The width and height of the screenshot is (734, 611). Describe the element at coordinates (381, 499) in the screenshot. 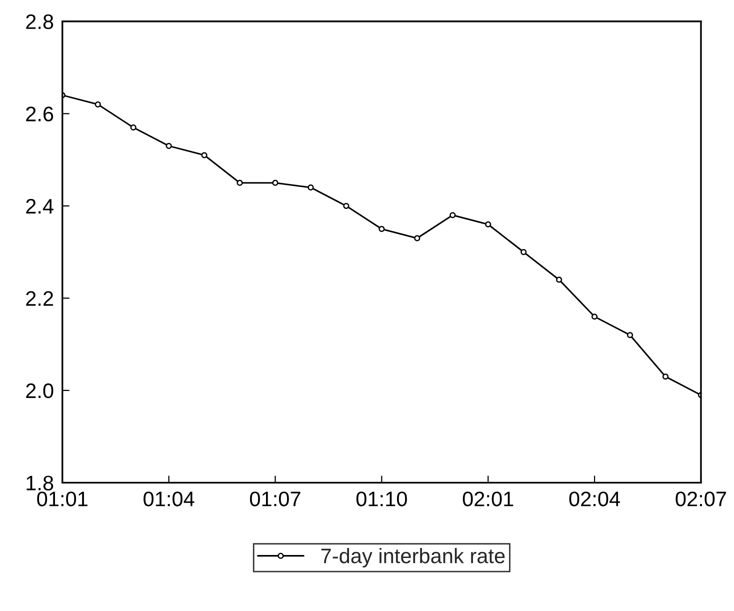

I see `x-tick-label: 01:10` at that location.